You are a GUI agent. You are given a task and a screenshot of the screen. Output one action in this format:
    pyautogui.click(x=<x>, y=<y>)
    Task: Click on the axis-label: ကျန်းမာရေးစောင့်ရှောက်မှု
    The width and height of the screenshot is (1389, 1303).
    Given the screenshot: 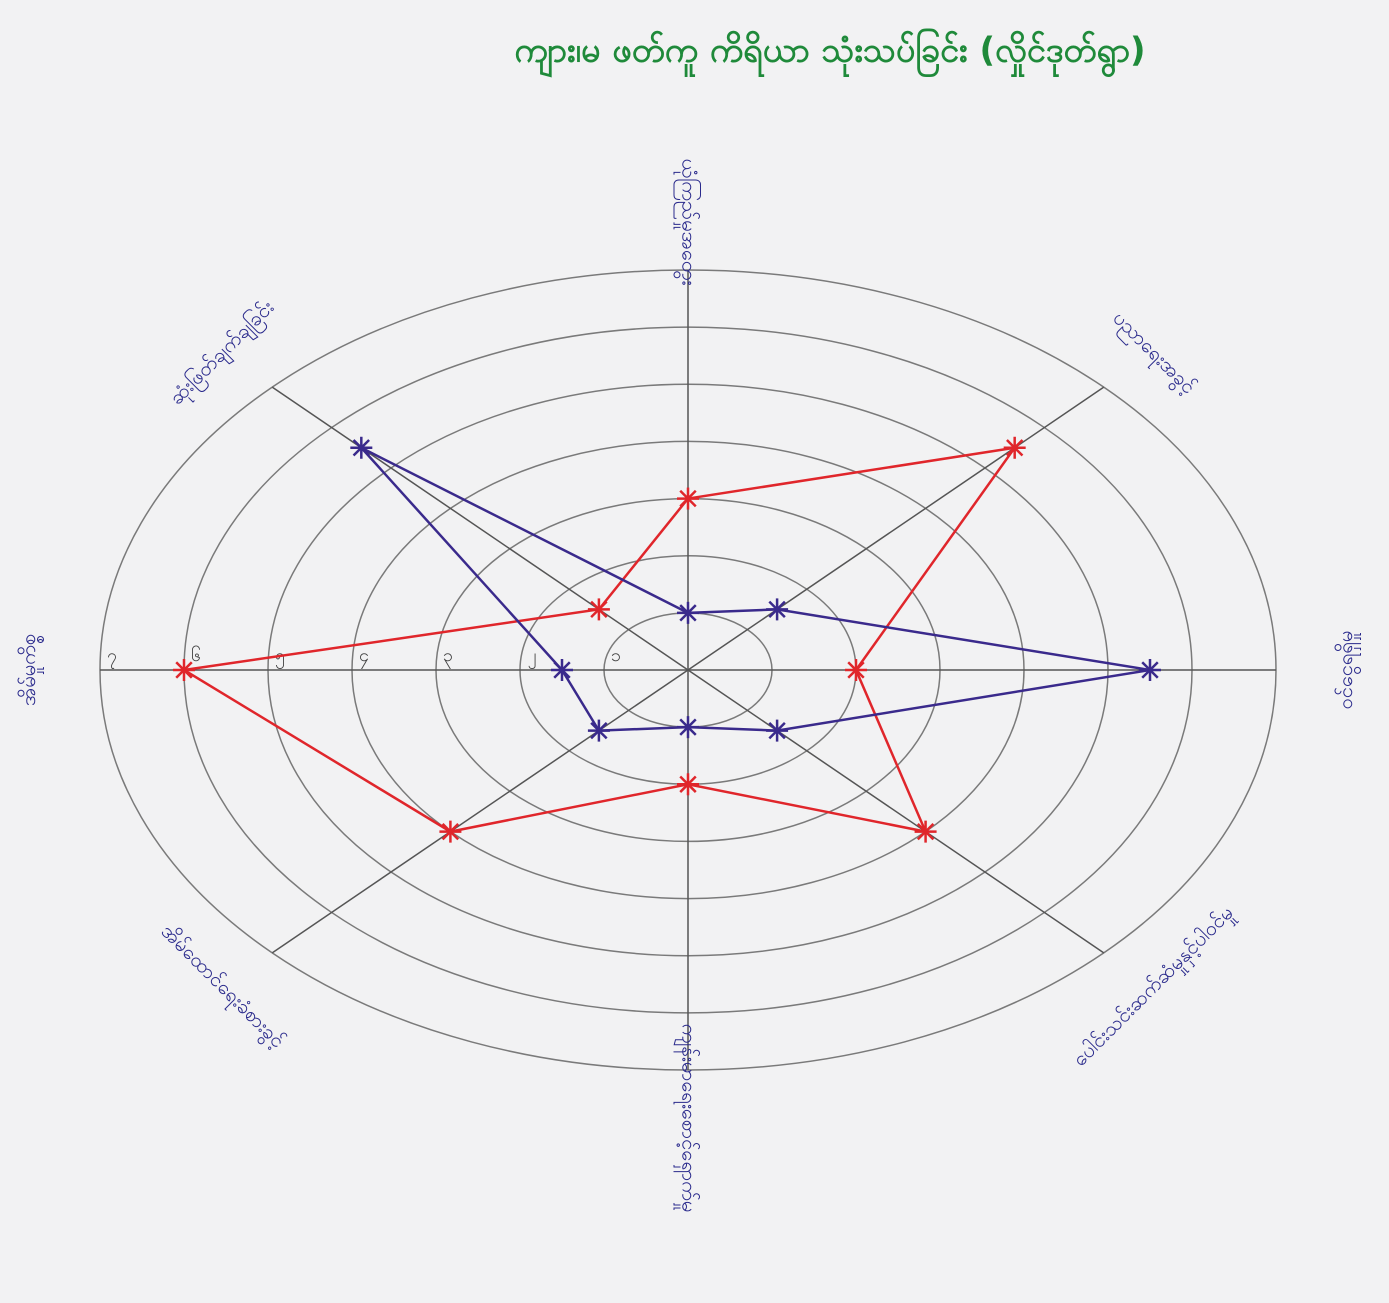 What is the action you would take?
    pyautogui.click(x=688, y=1118)
    